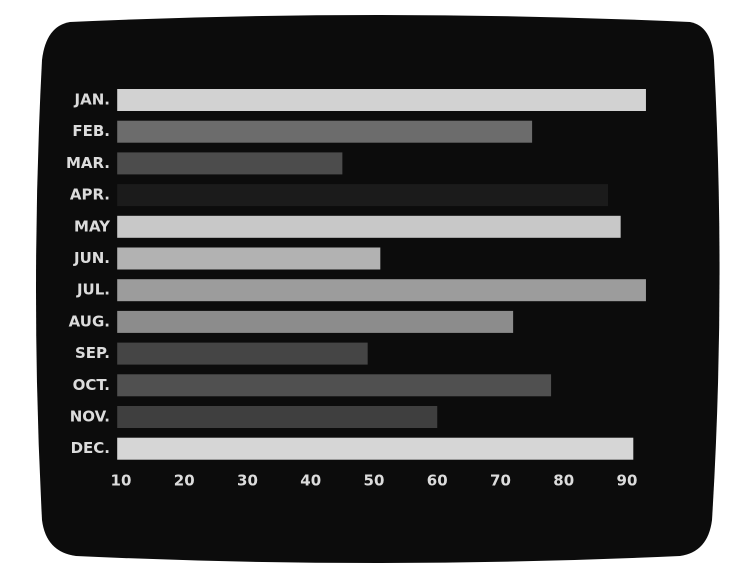  Describe the element at coordinates (374, 481) in the screenshot. I see `x-tick-label: 50` at that location.